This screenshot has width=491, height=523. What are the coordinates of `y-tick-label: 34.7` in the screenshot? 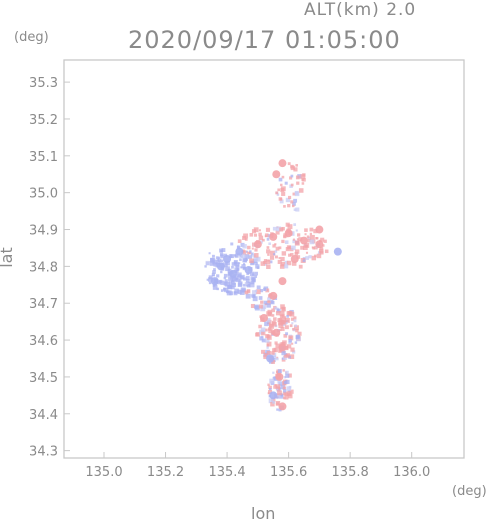 It's located at (43, 304).